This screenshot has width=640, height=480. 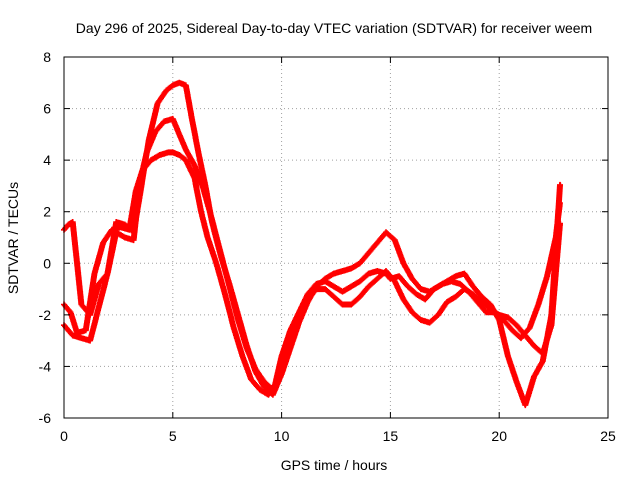 I want to click on y-axis-label: SDTVAR / TECUs, so click(x=13, y=238).